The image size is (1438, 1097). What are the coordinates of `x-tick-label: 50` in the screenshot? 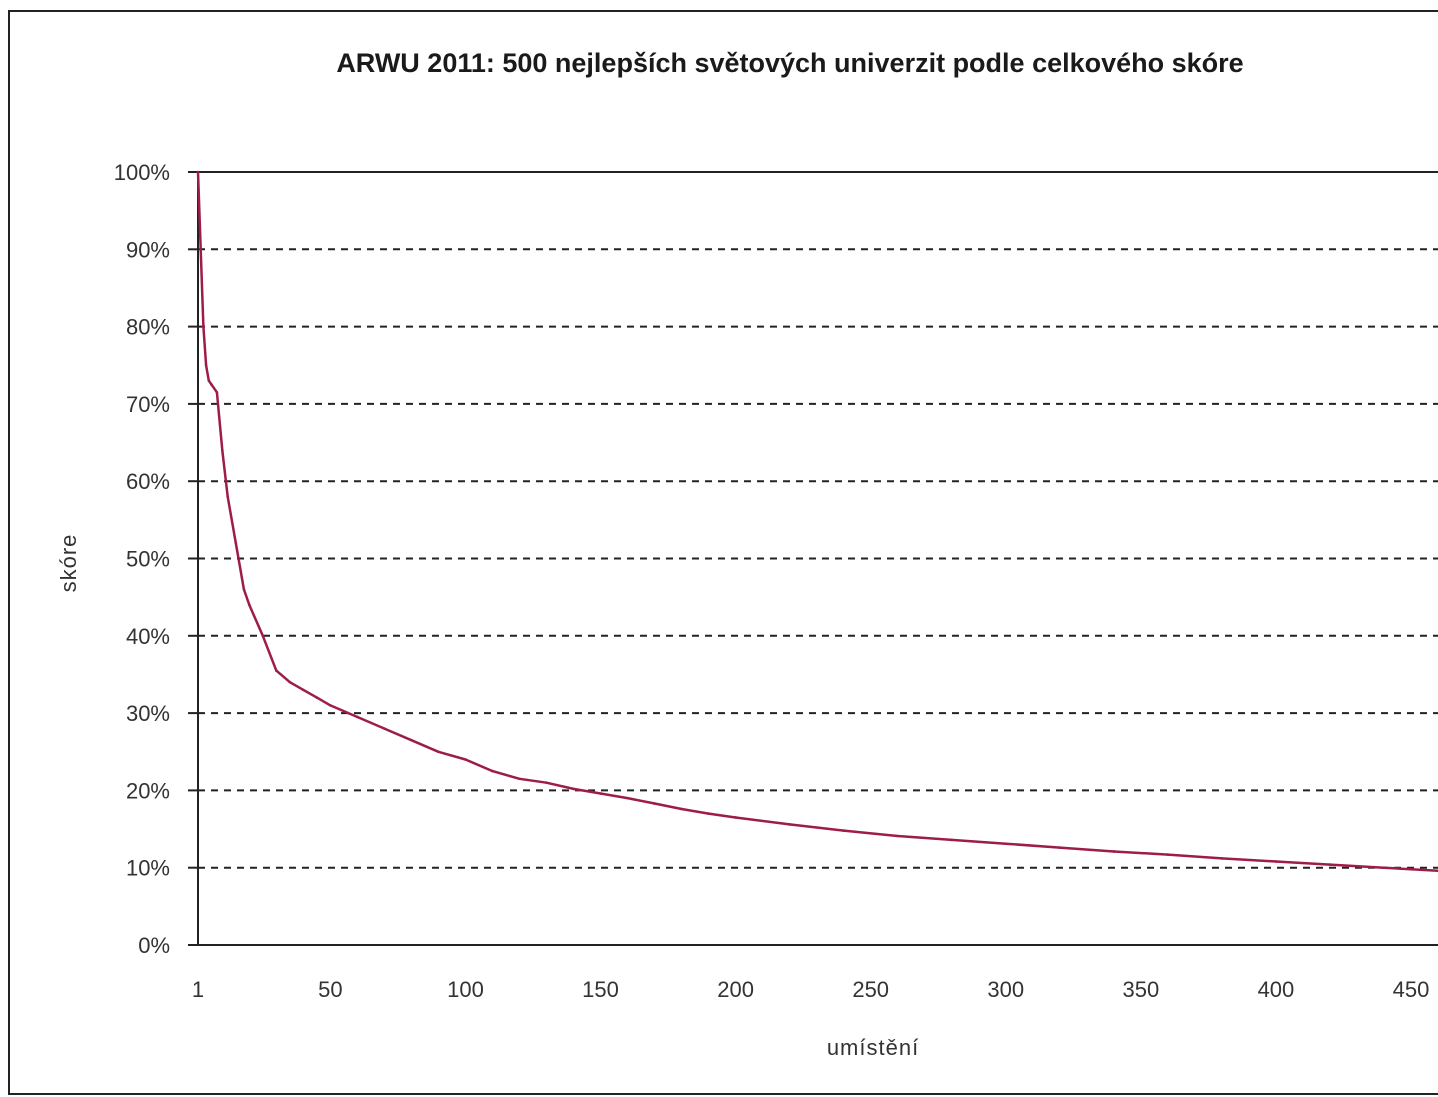 It's located at (330, 989).